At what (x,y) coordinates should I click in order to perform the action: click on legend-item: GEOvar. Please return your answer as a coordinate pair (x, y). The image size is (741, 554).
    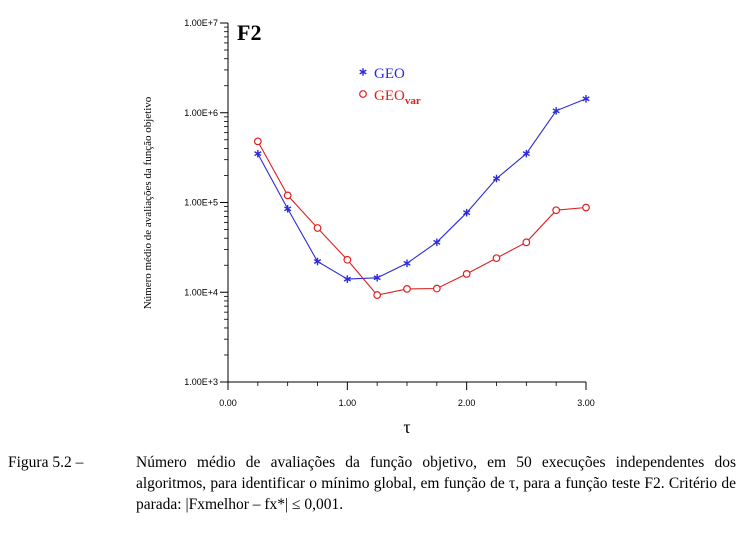
    Looking at the image, I should click on (390, 97).